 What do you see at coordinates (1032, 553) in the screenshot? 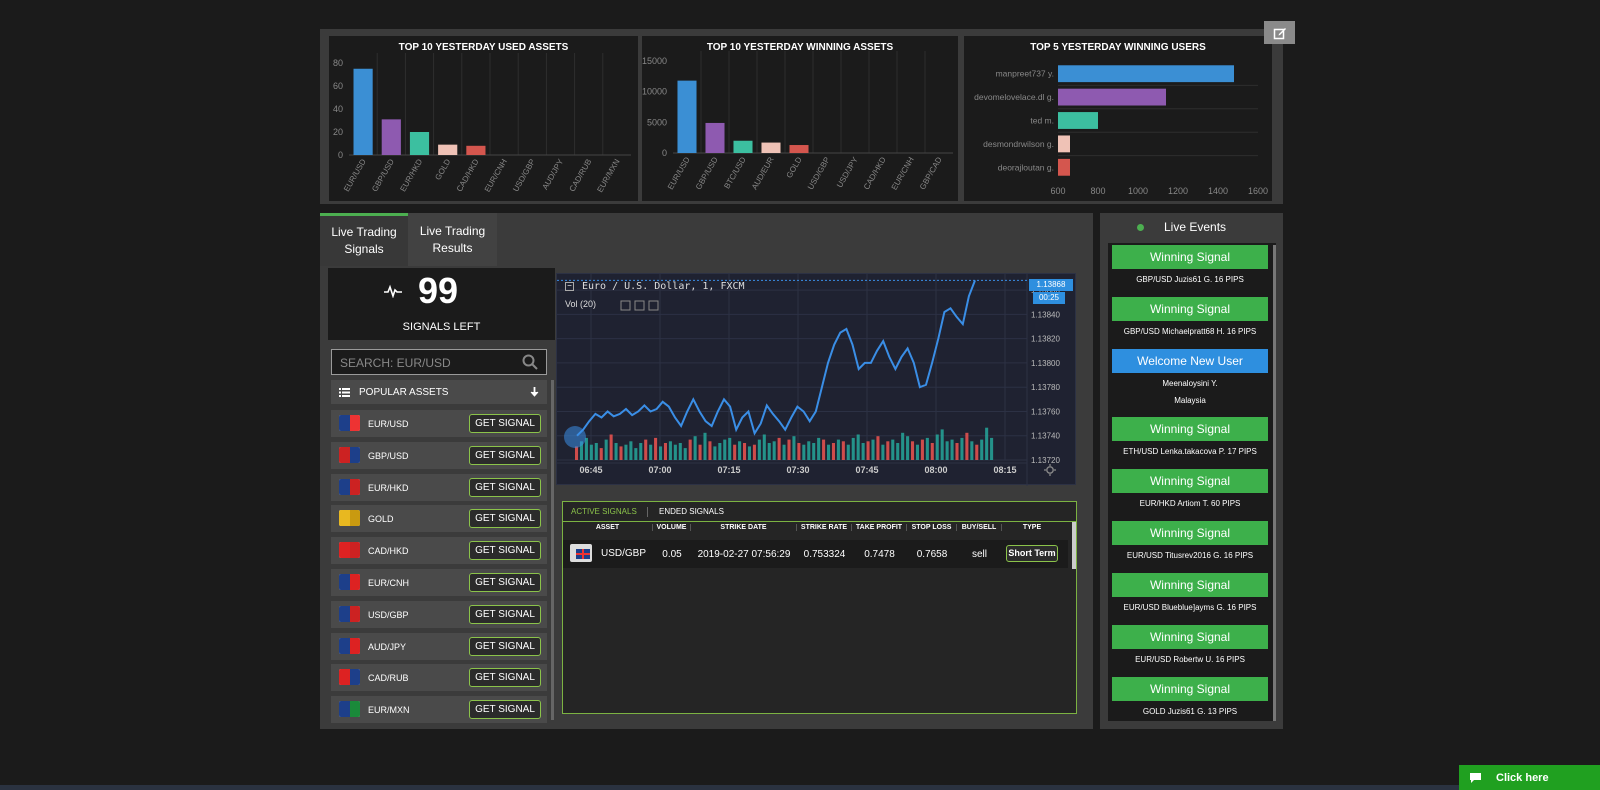
I see `type-button: Short Term` at bounding box center [1032, 553].